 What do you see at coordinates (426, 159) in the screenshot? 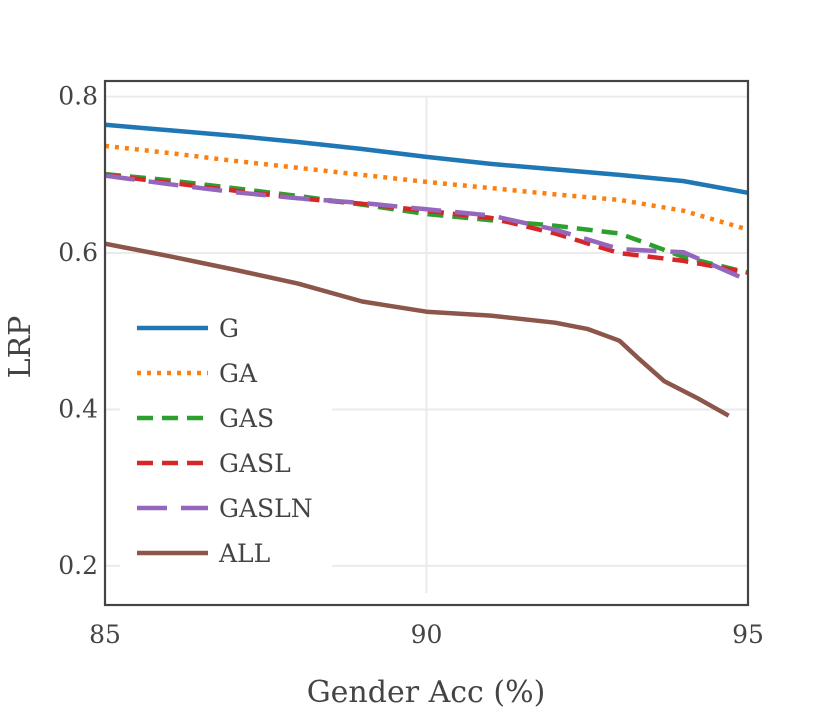
I see `series-line-g` at bounding box center [426, 159].